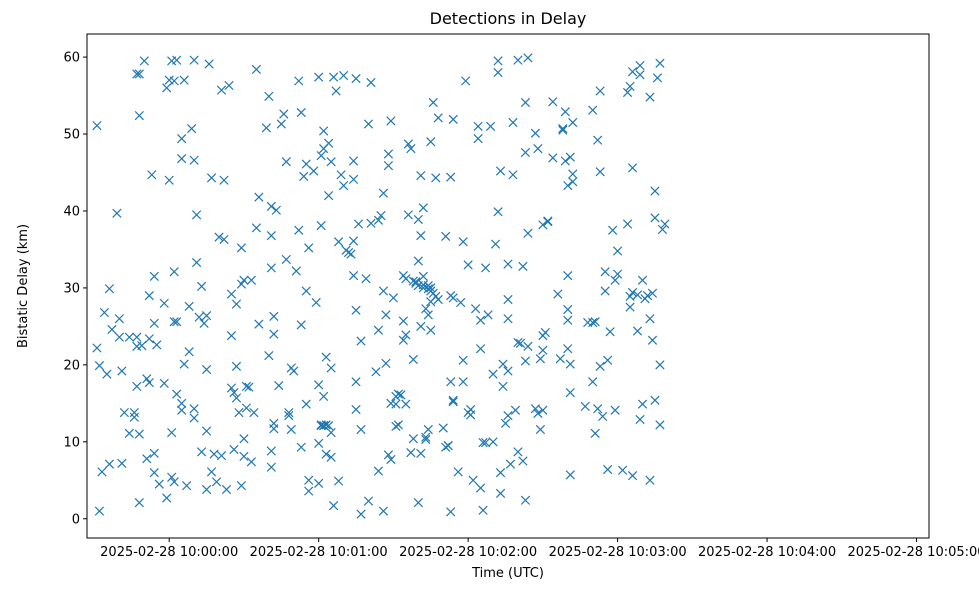 Image resolution: width=979 pixels, height=590 pixels. What do you see at coordinates (913, 552) in the screenshot?
I see `x-tick-label: 2025-02-28 10:05:00` at bounding box center [913, 552].